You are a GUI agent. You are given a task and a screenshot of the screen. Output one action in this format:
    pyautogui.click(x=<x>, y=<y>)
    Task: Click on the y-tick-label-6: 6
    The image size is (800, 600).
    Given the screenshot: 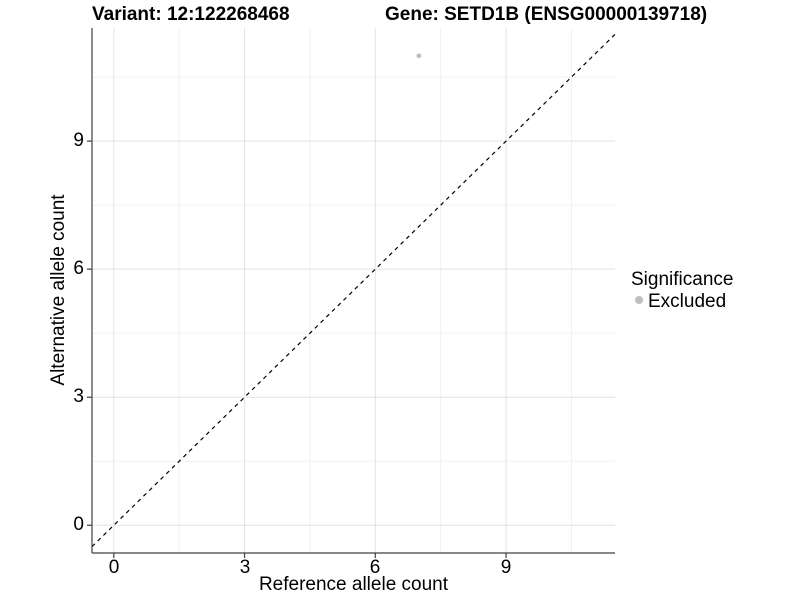 What is the action you would take?
    pyautogui.click(x=78, y=268)
    